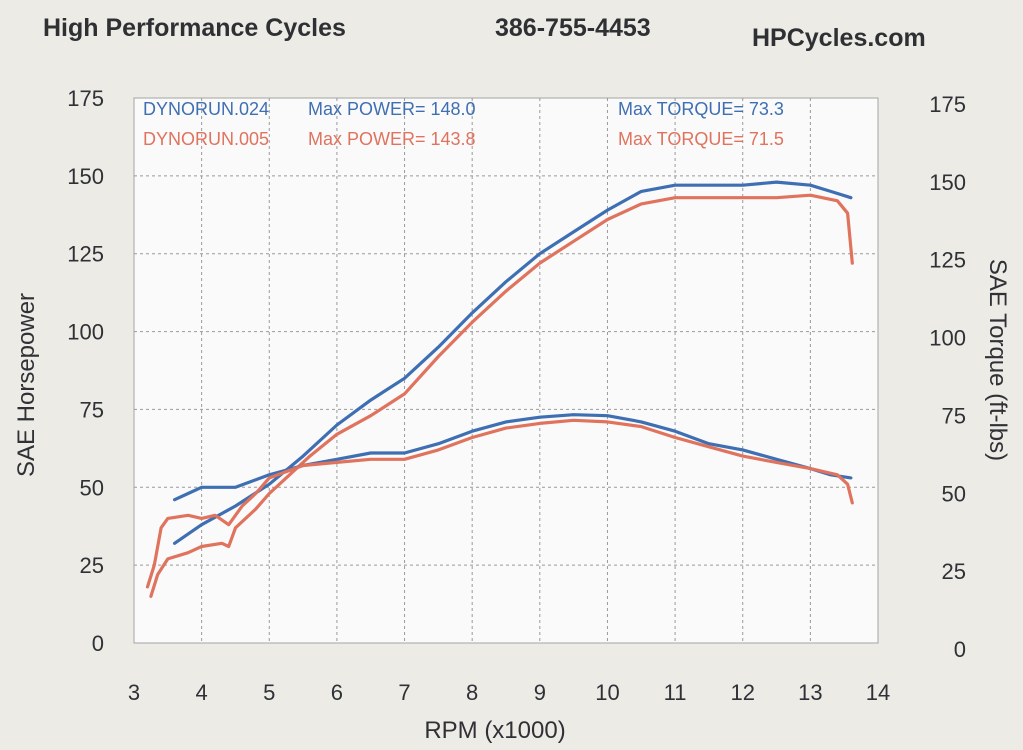 The image size is (1023, 750). What do you see at coordinates (26, 385) in the screenshot?
I see `y-axis-label: SAE Horsepower` at bounding box center [26, 385].